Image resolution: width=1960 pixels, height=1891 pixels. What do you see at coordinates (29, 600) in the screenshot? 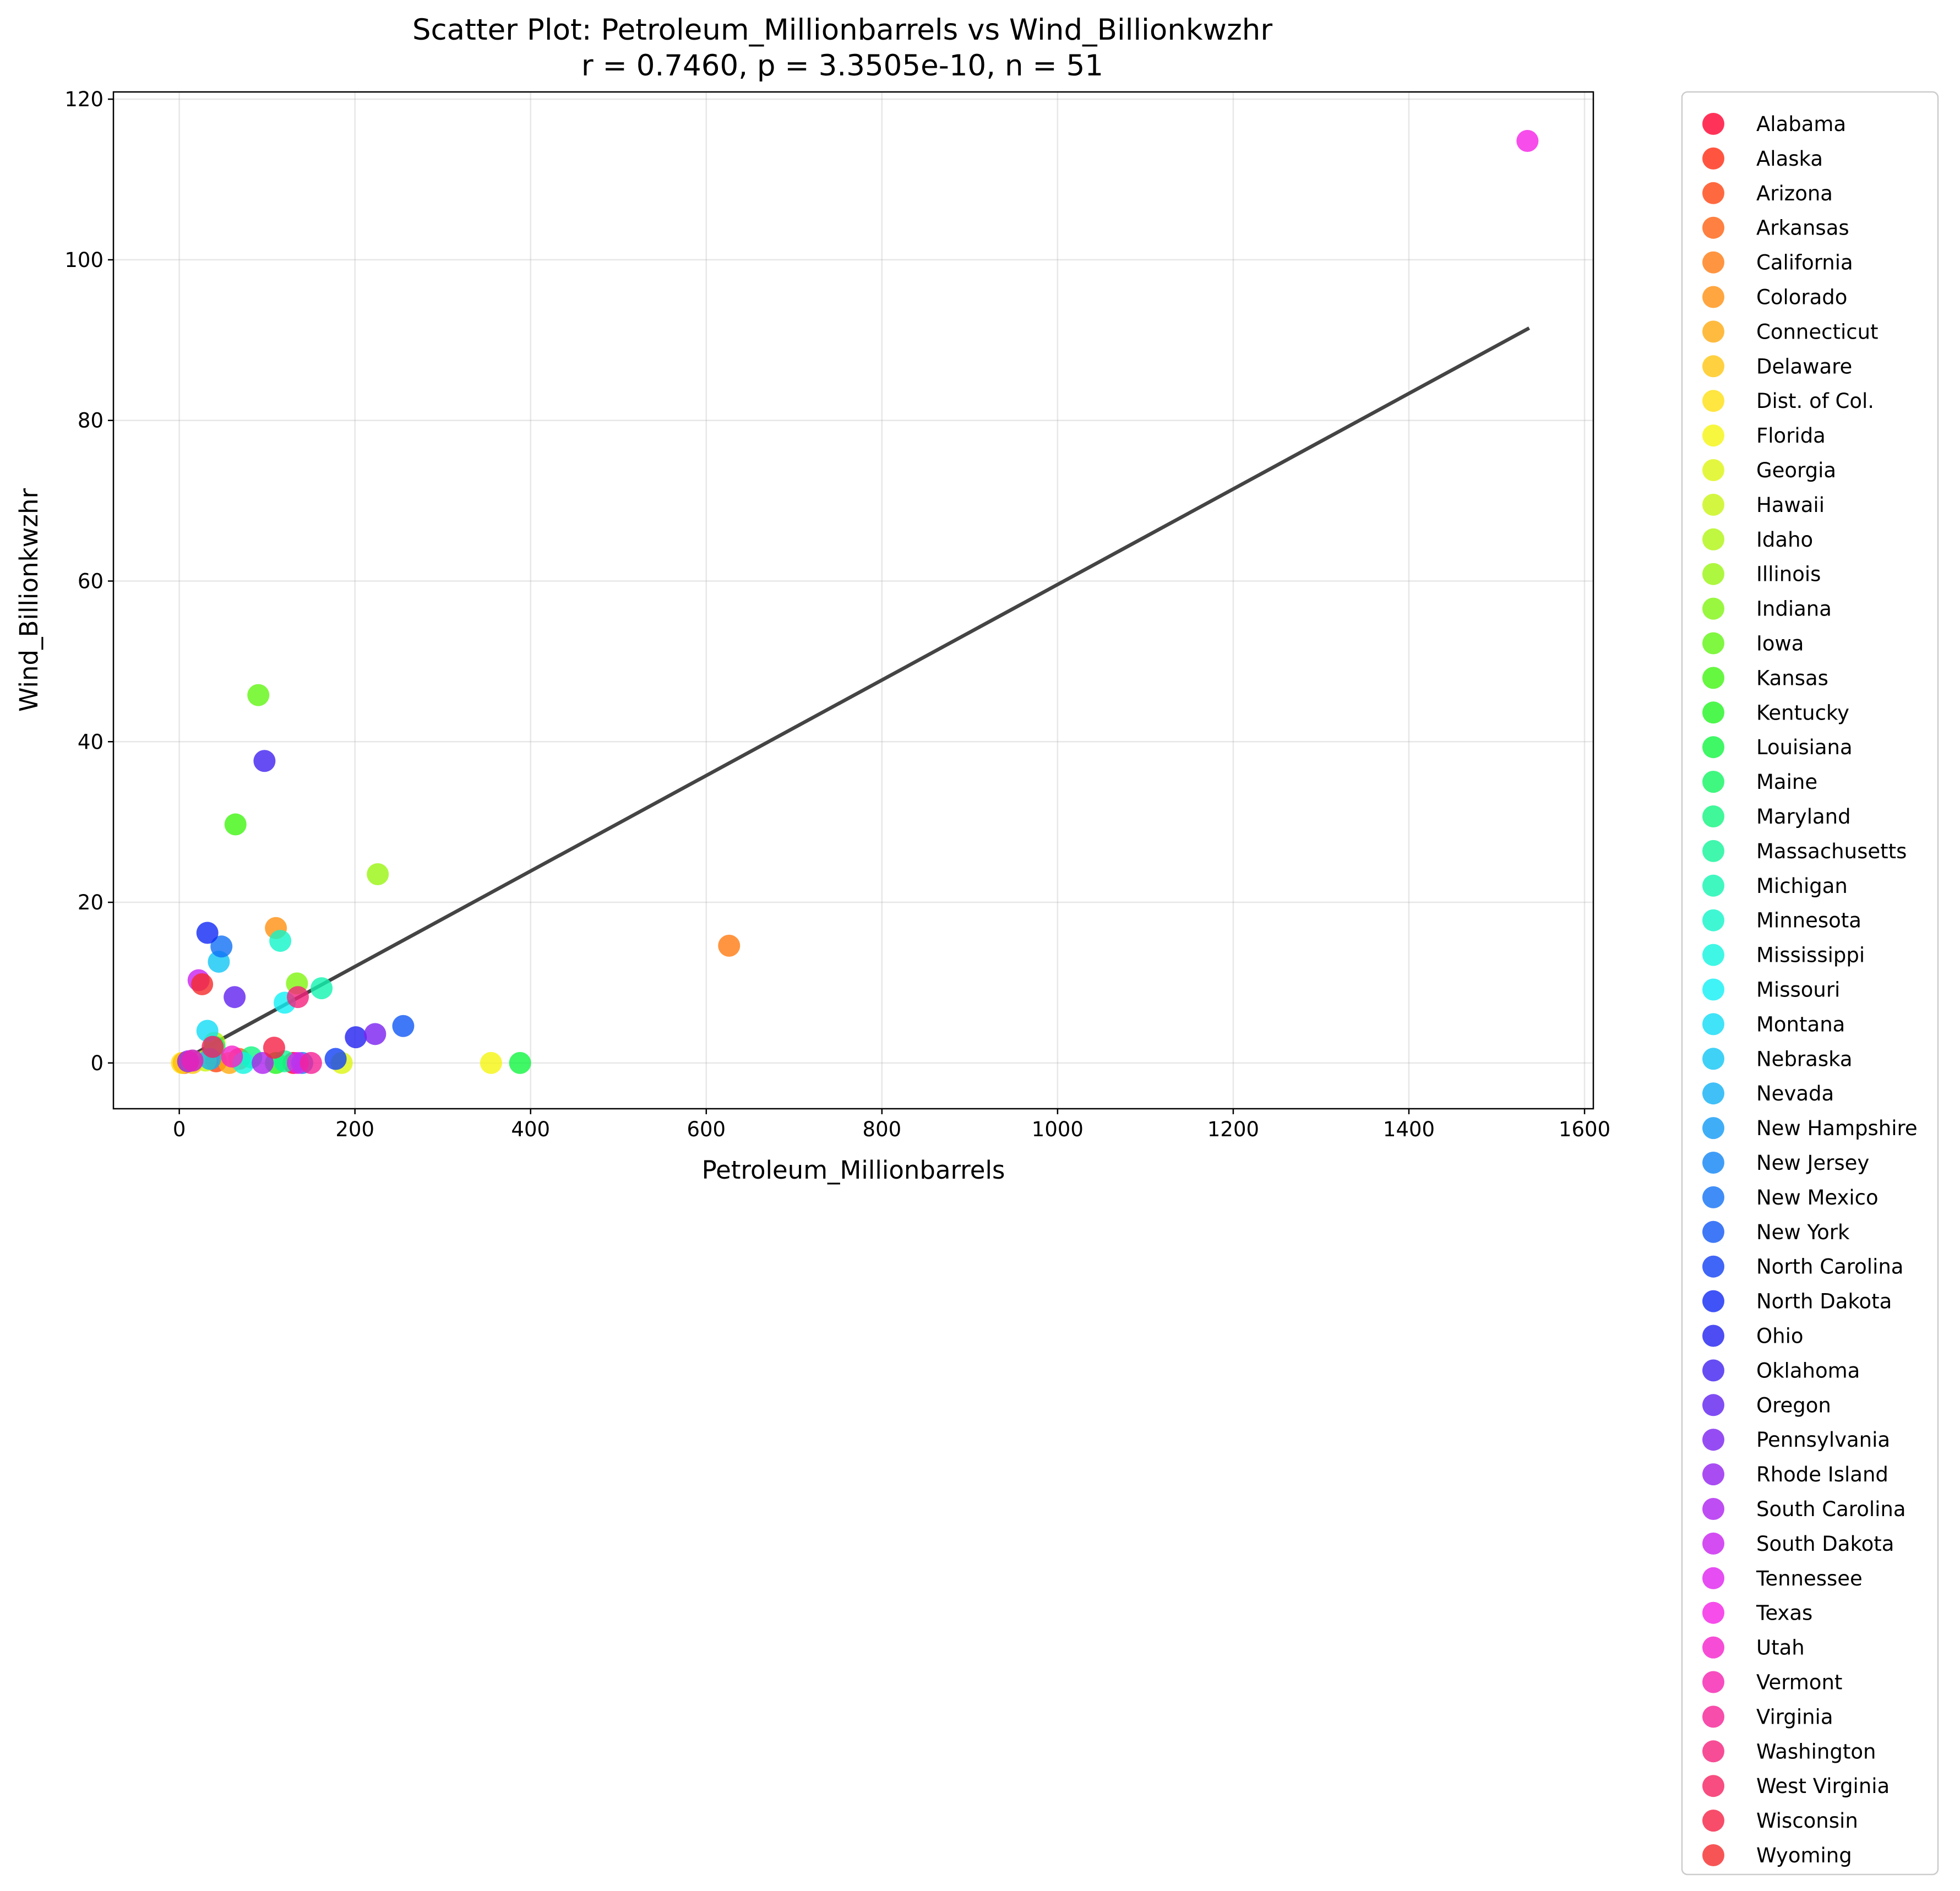
I see `y-axis-label: Wind_Billionkwzhr` at bounding box center [29, 600].